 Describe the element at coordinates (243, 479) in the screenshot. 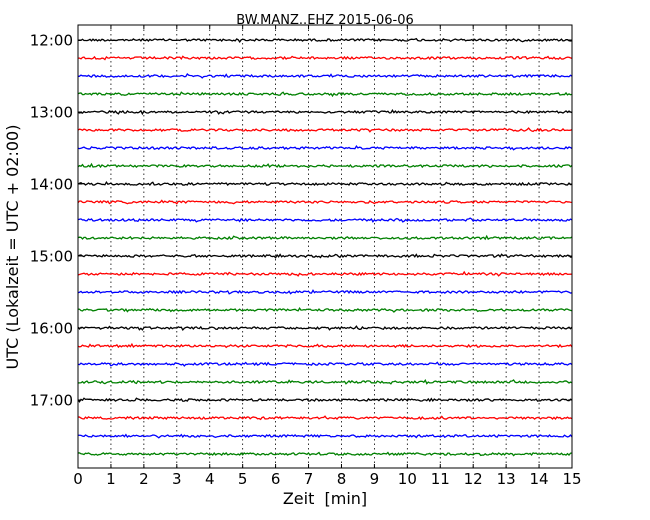

I see `x-tick-label: 5` at that location.